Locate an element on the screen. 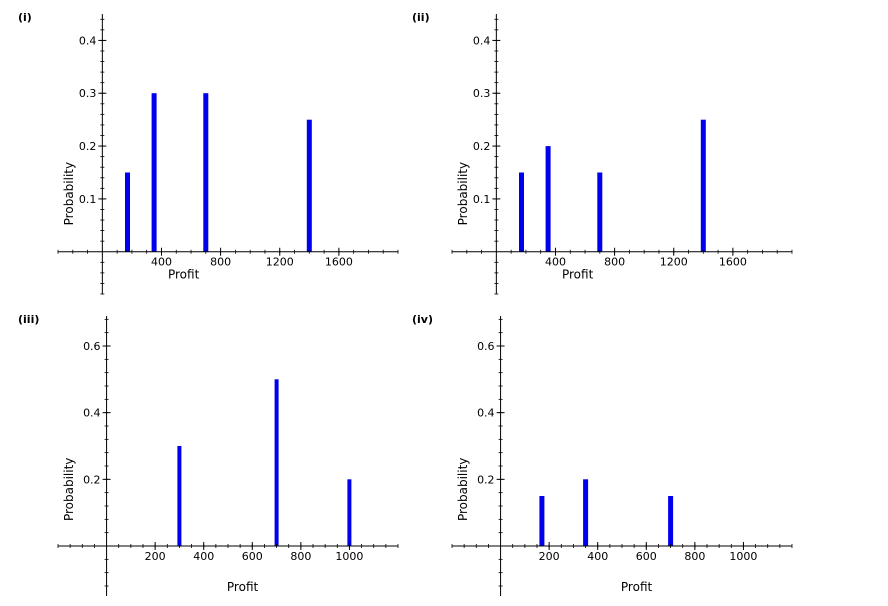 The width and height of the screenshot is (888, 606). panel-label: (iv) is located at coordinates (422, 319).